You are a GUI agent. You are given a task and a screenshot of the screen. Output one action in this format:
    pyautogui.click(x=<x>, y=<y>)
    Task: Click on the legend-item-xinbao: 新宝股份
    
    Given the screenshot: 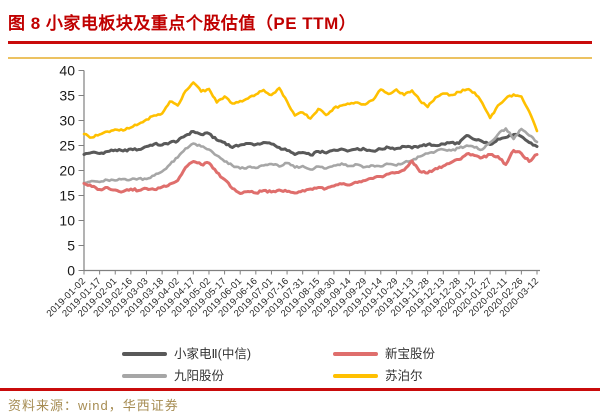 What is the action you would take?
    pyautogui.click(x=384, y=354)
    